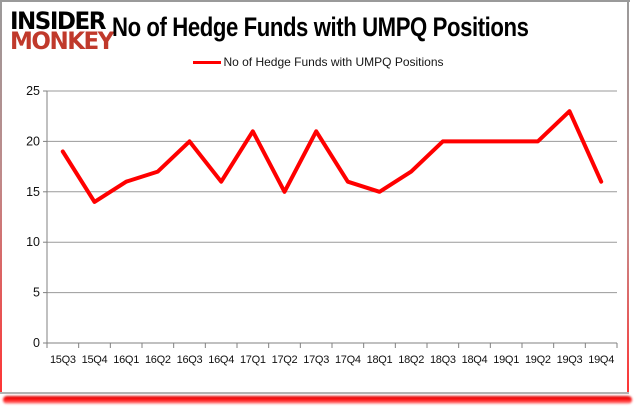 The height and width of the screenshot is (408, 637). What do you see at coordinates (506, 360) in the screenshot?
I see `x-tick-label: 19Q1` at bounding box center [506, 360].